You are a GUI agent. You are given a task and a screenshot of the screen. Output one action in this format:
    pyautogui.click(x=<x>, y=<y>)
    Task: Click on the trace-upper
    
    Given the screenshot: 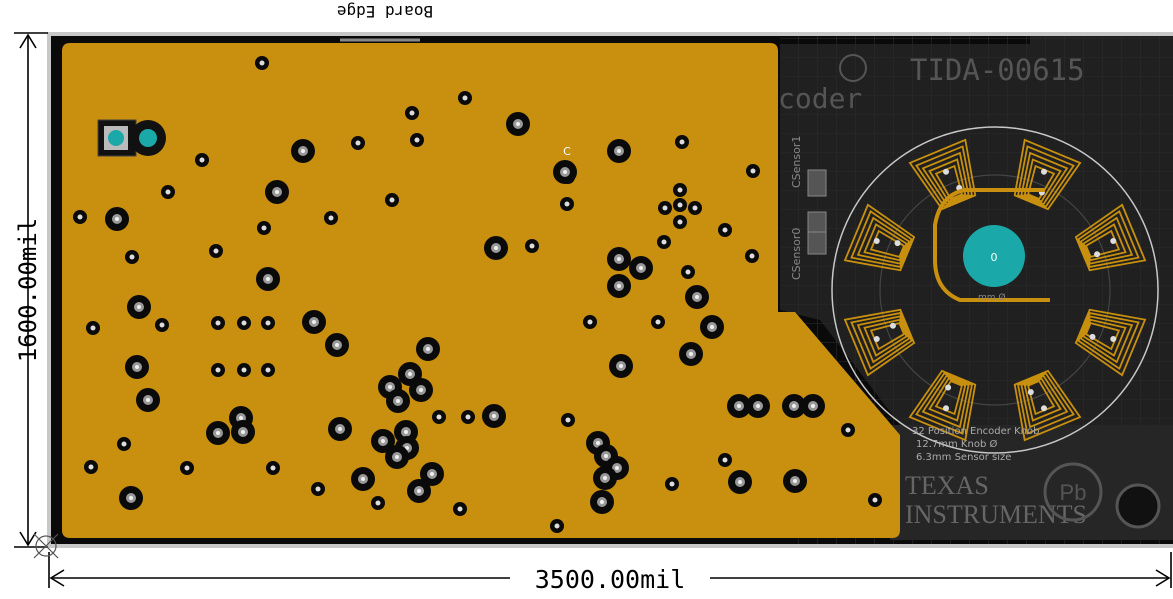 What is the action you would take?
    pyautogui.click(x=991, y=245)
    